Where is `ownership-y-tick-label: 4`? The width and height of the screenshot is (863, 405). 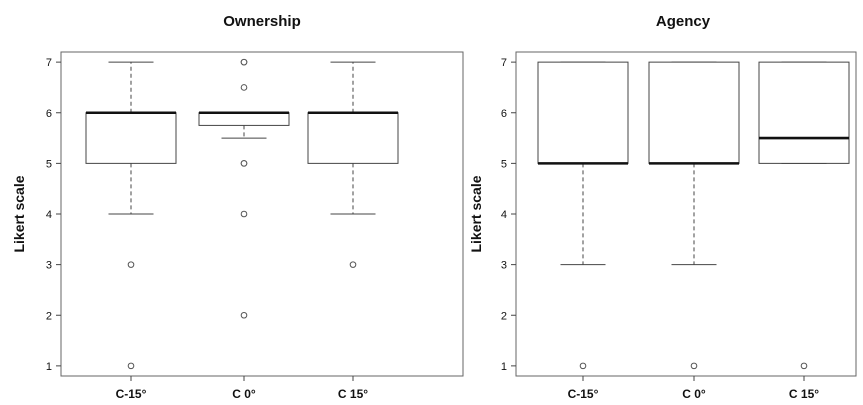 ownership-y-tick-label: 4 is located at coordinates (49, 215).